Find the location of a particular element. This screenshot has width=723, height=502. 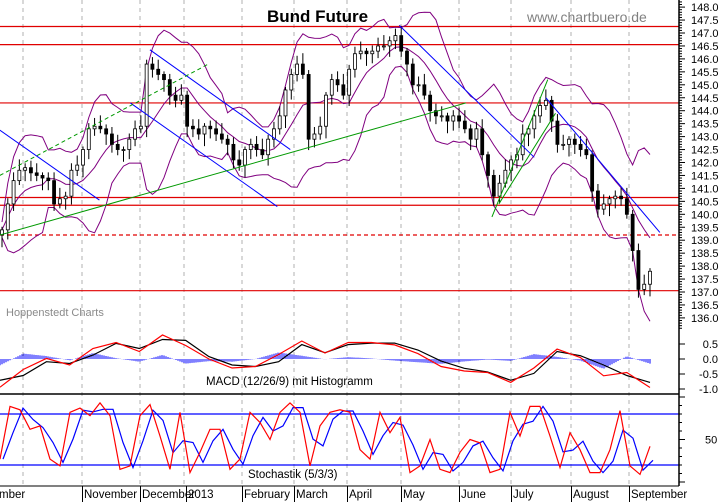

price-tick-label: 140.5 is located at coordinates (705, 202).